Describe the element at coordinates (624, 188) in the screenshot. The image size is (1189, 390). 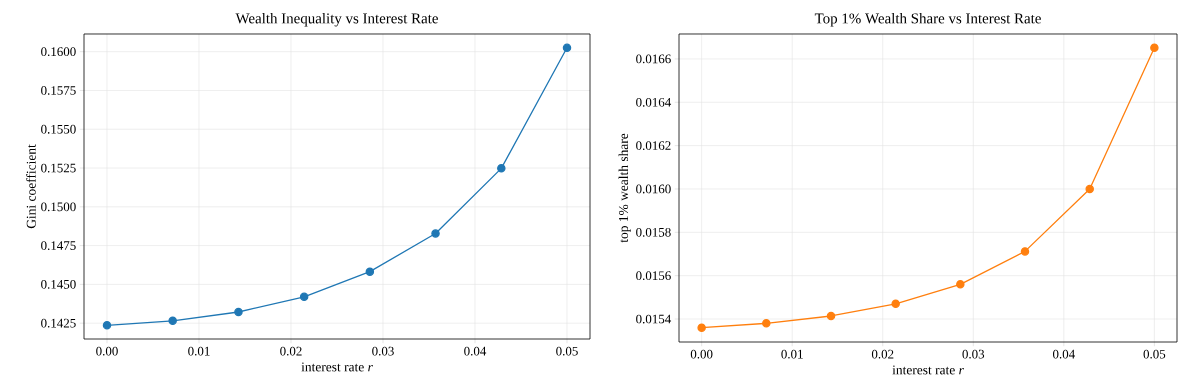
I see `y-axis-title: top 1% wealth share` at that location.